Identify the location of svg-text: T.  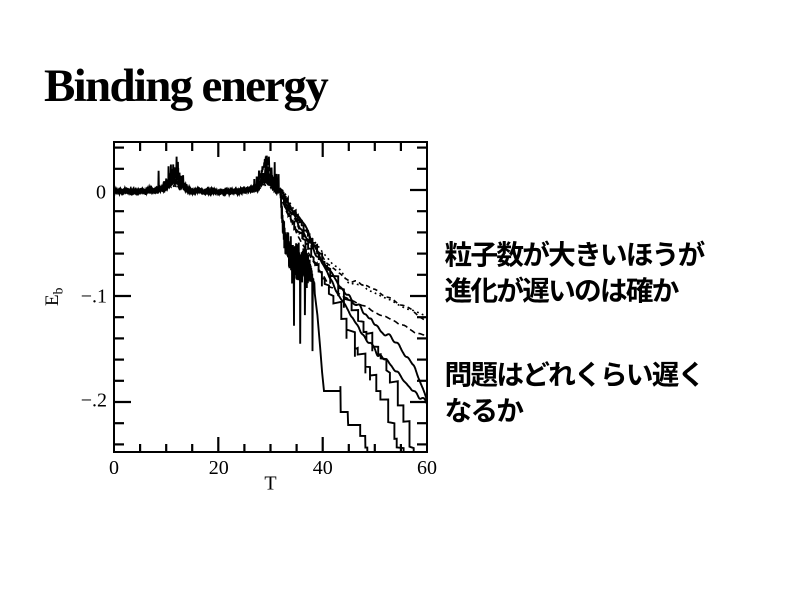
(270, 484).